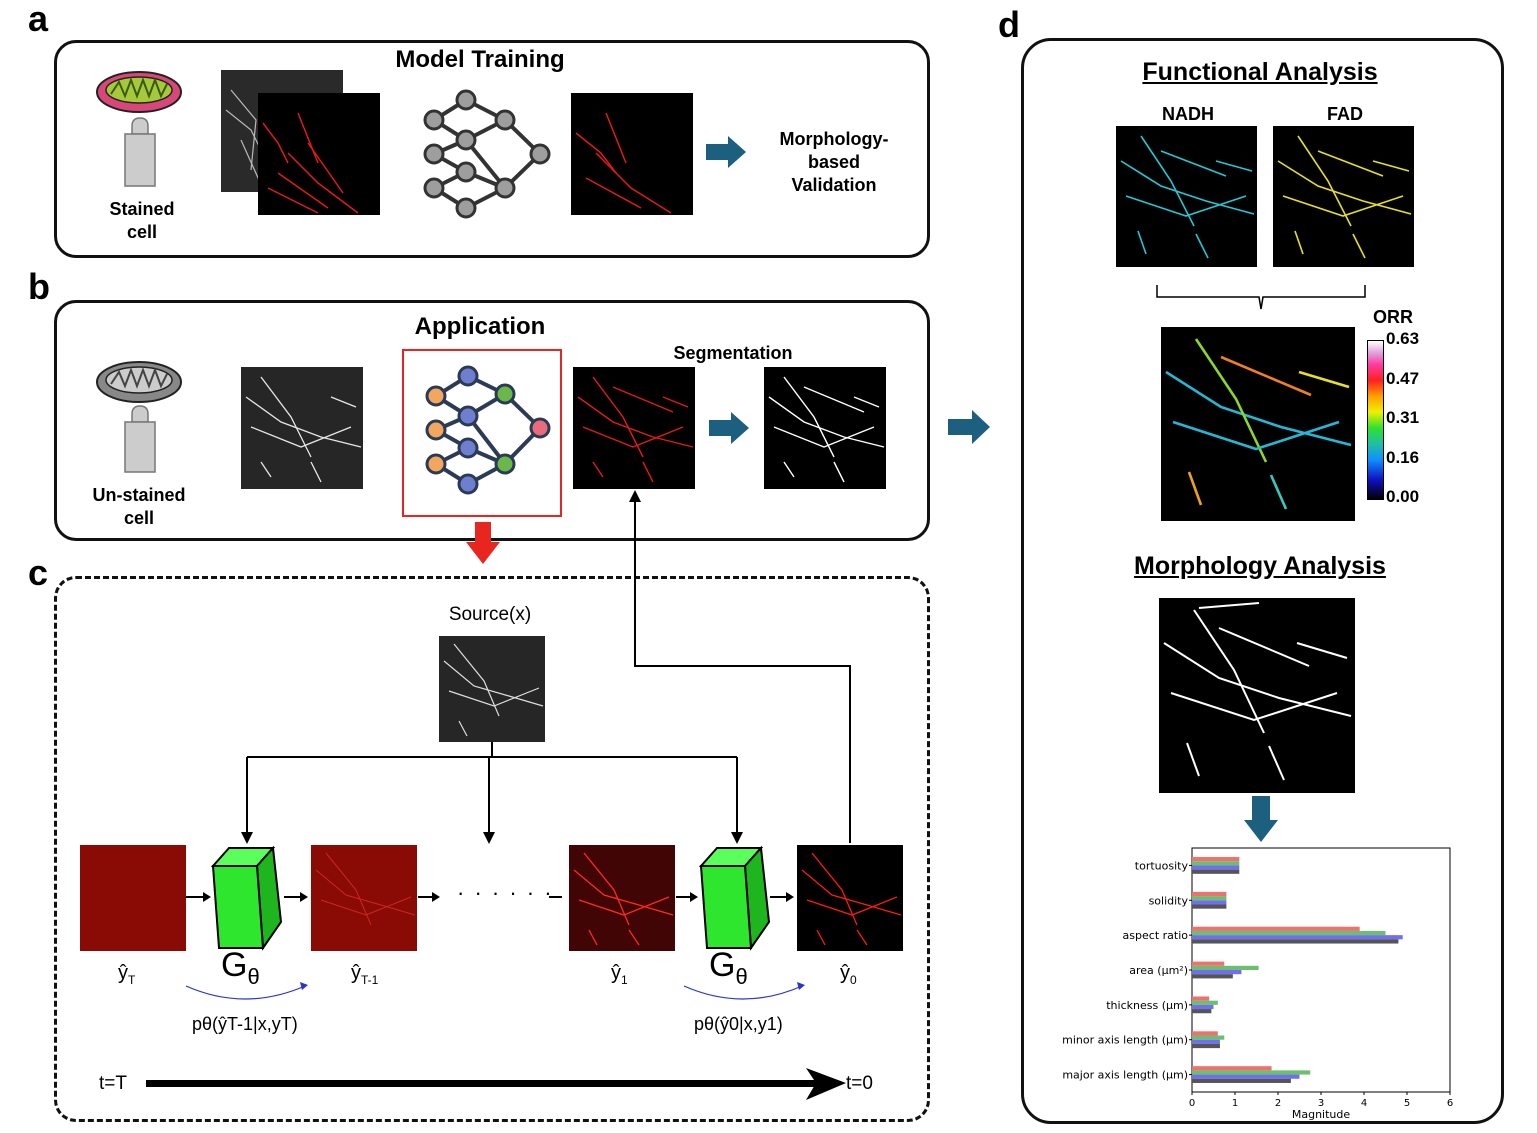 The height and width of the screenshot is (1133, 1537). I want to click on arrow-down-to-chart, so click(1261, 819).